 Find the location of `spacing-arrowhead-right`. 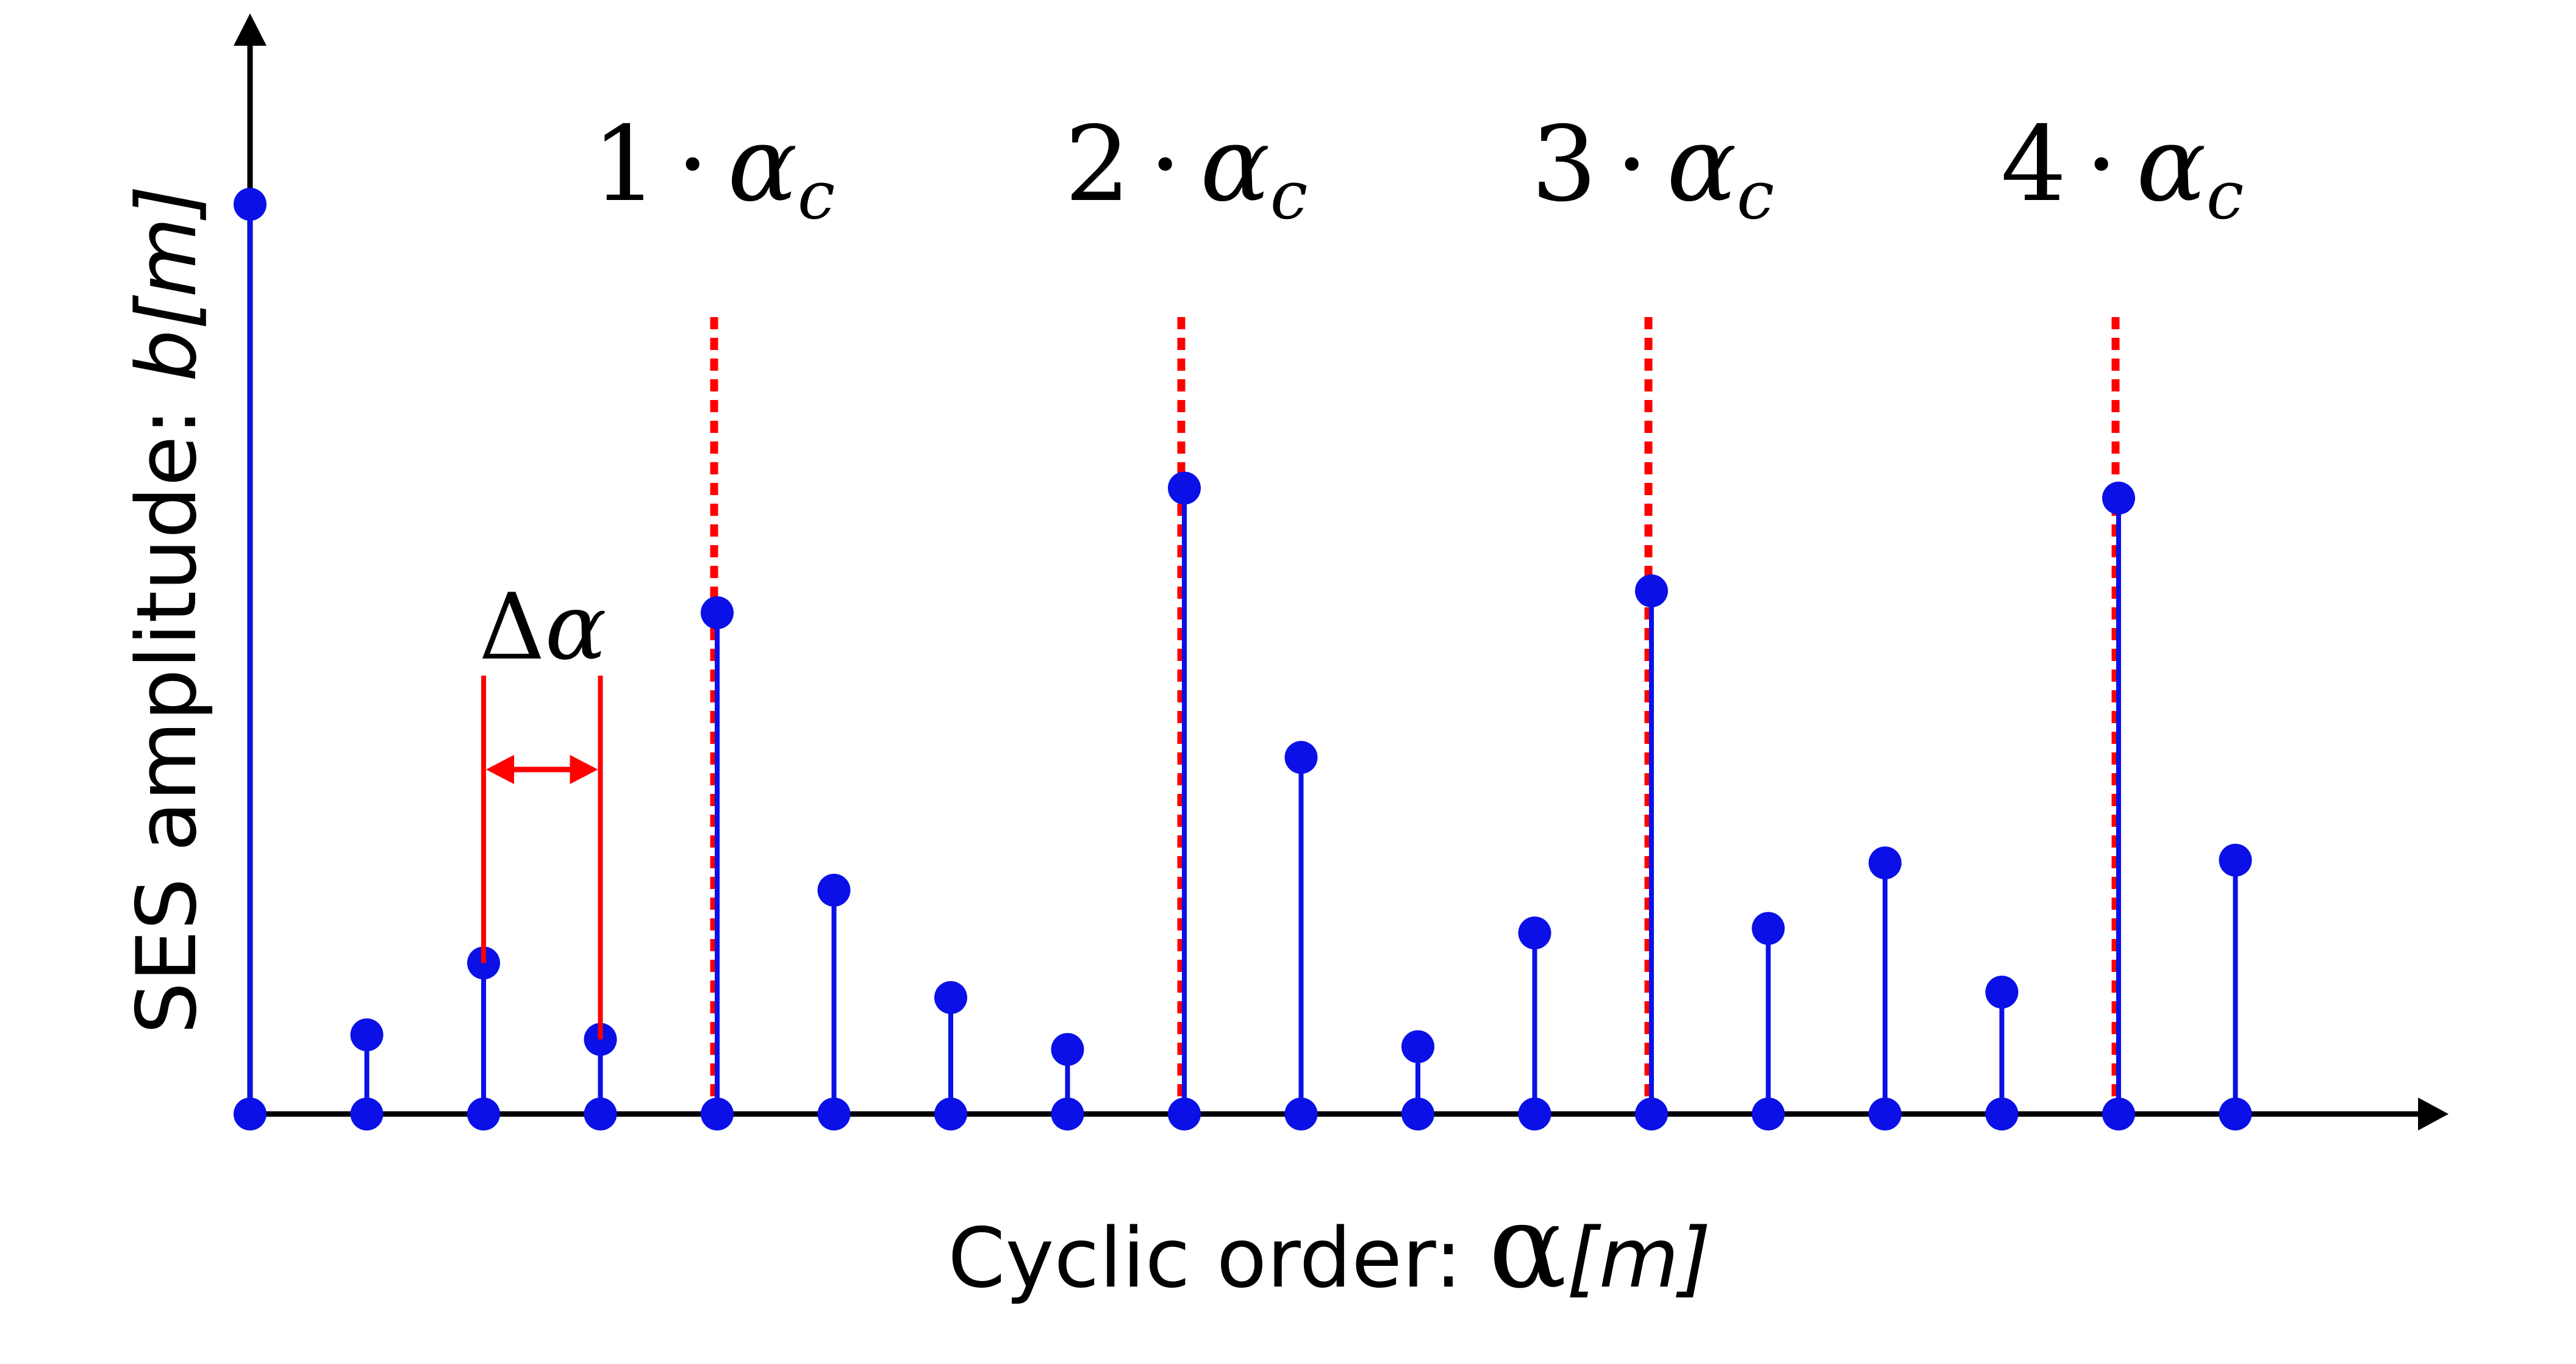

spacing-arrowhead-right is located at coordinates (584, 769).